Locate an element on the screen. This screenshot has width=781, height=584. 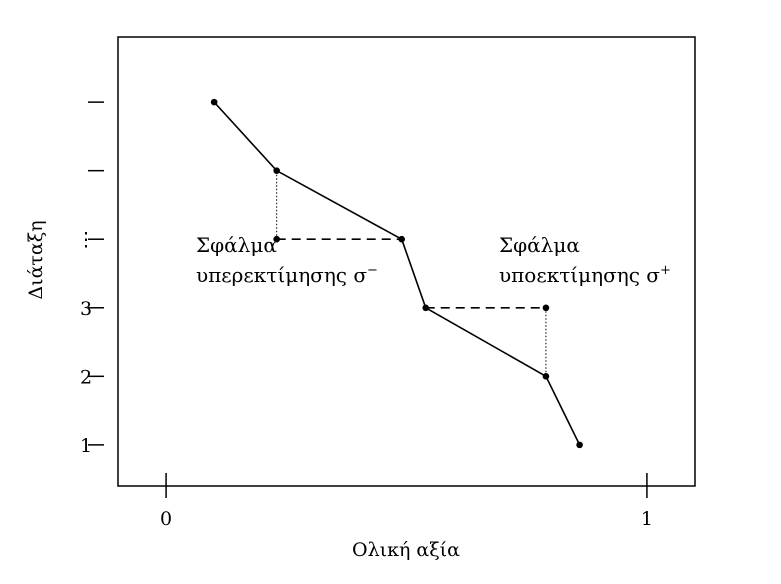
error-helper-lines is located at coordinates (411, 273).